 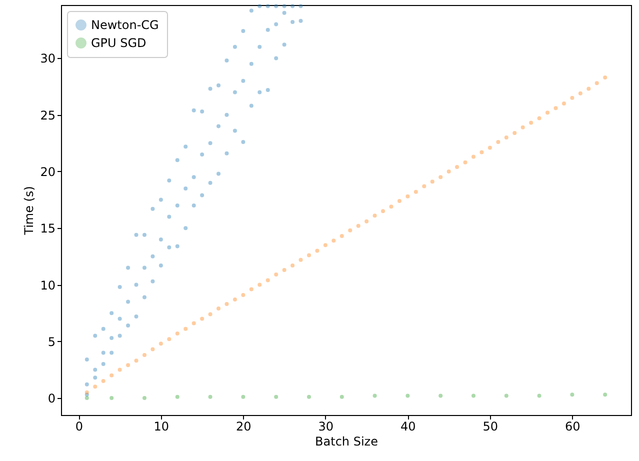 What do you see at coordinates (408, 427) in the screenshot?
I see `x-tick-label: 40` at bounding box center [408, 427].